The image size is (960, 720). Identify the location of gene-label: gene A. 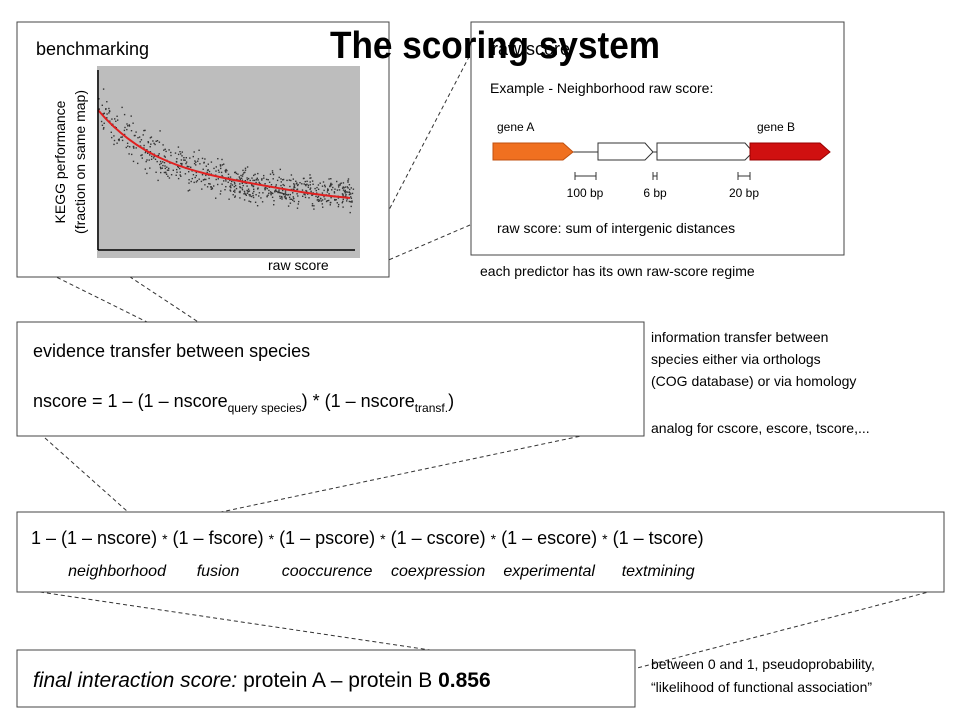
(515, 127).